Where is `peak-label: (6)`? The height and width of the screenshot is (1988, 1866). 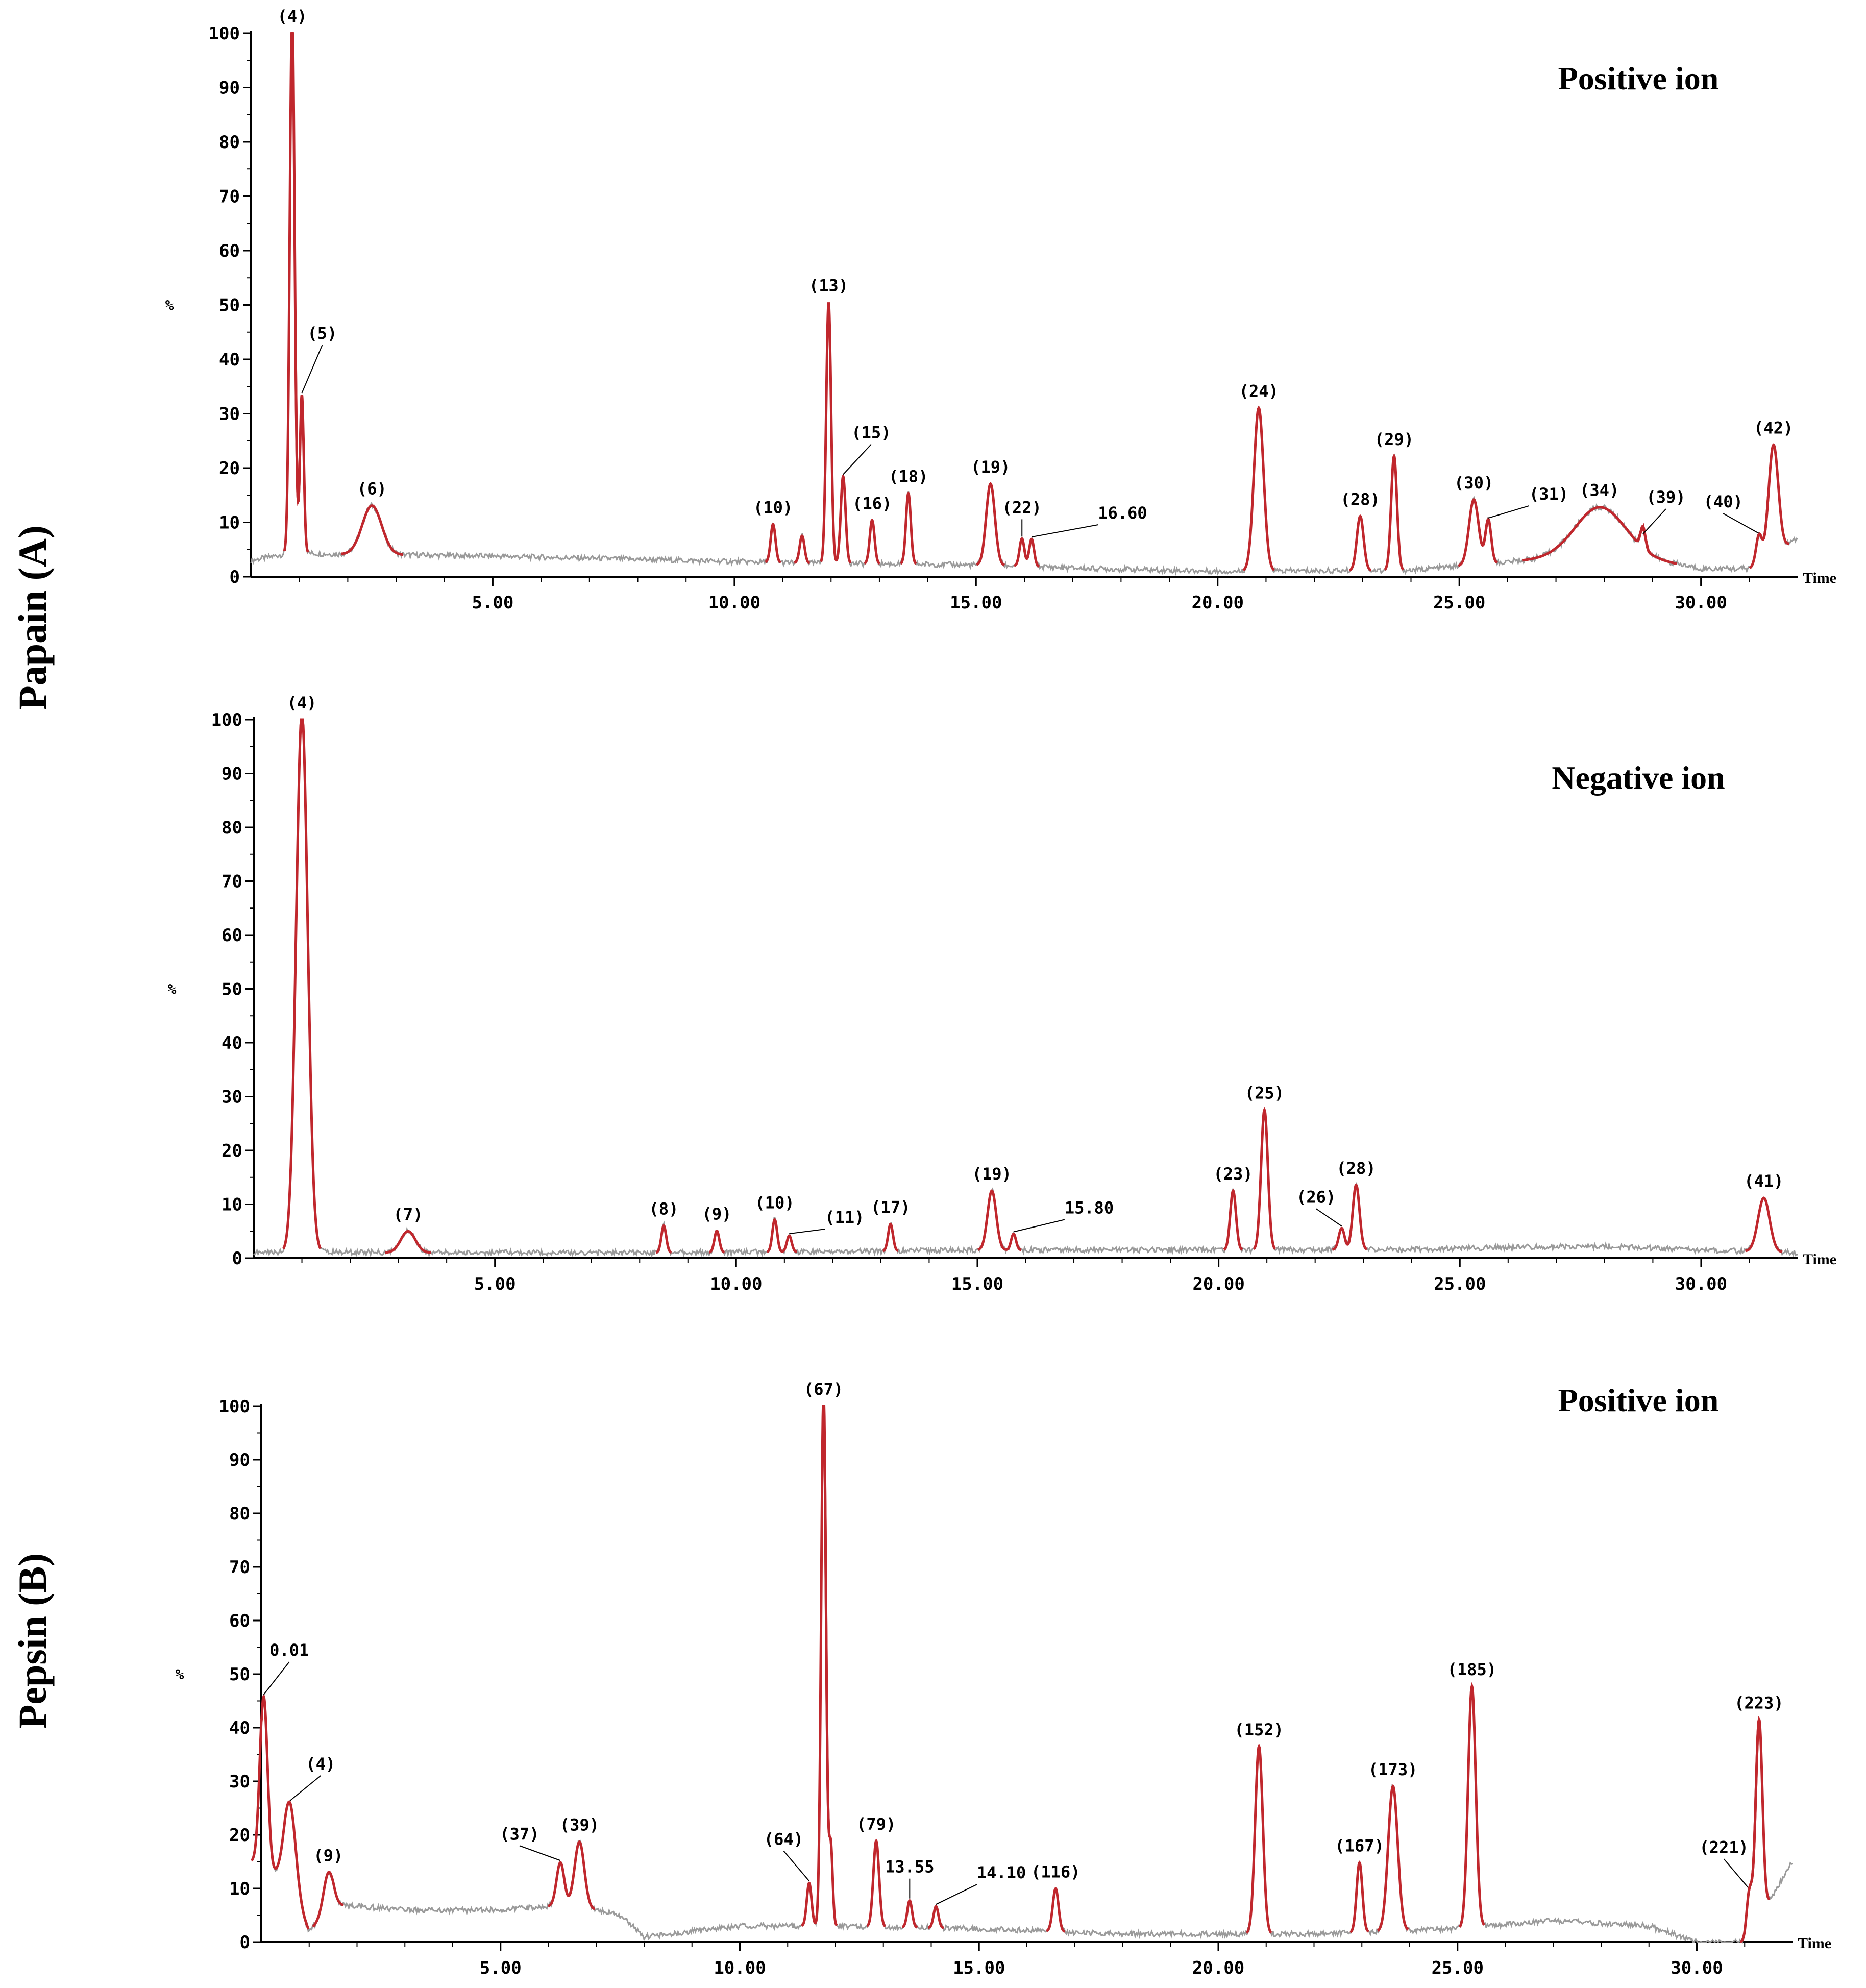 peak-label: (6) is located at coordinates (372, 489).